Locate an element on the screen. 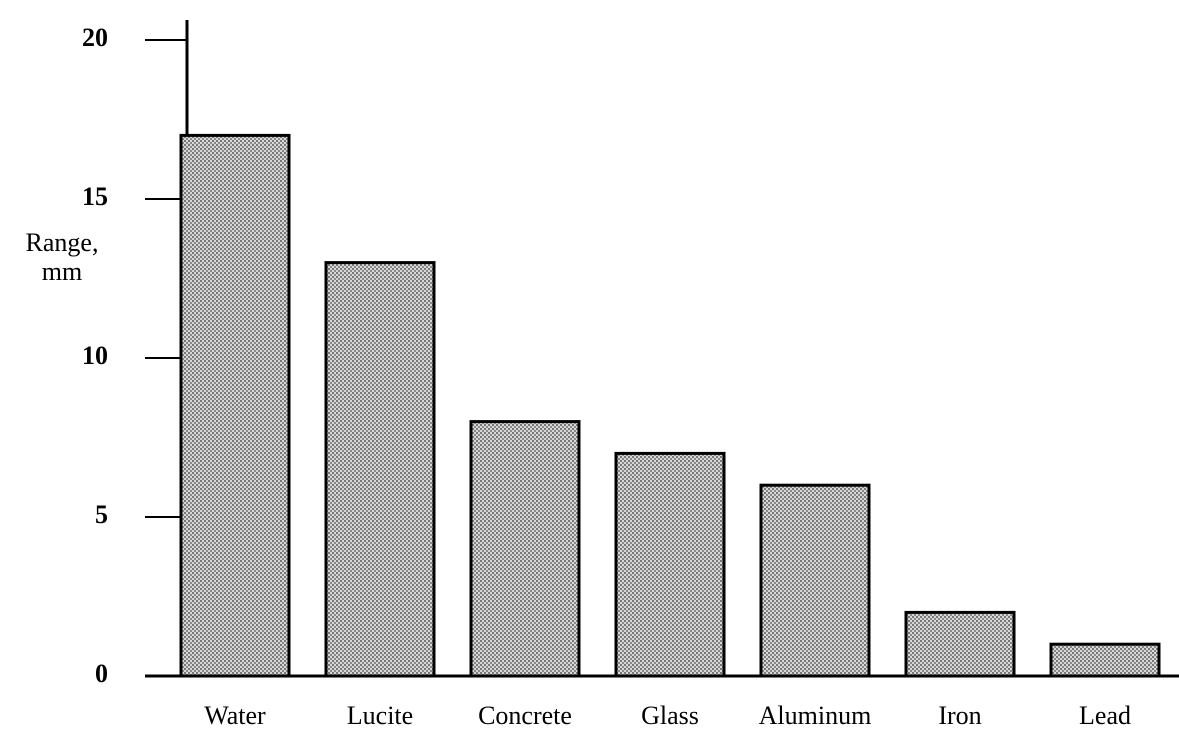 The height and width of the screenshot is (739, 1179). x-tick-label: Lead is located at coordinates (1105, 715).